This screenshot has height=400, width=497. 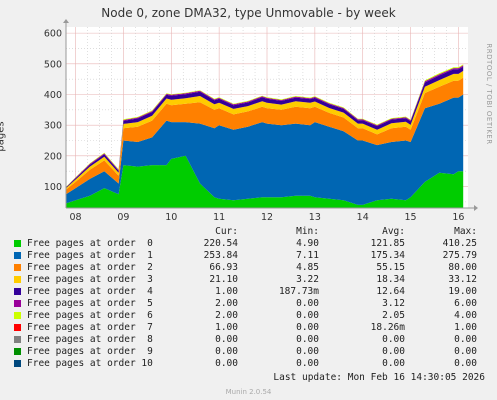 What do you see at coordinates (387, 327) in the screenshot?
I see `legend-avg: 18.26m` at bounding box center [387, 327].